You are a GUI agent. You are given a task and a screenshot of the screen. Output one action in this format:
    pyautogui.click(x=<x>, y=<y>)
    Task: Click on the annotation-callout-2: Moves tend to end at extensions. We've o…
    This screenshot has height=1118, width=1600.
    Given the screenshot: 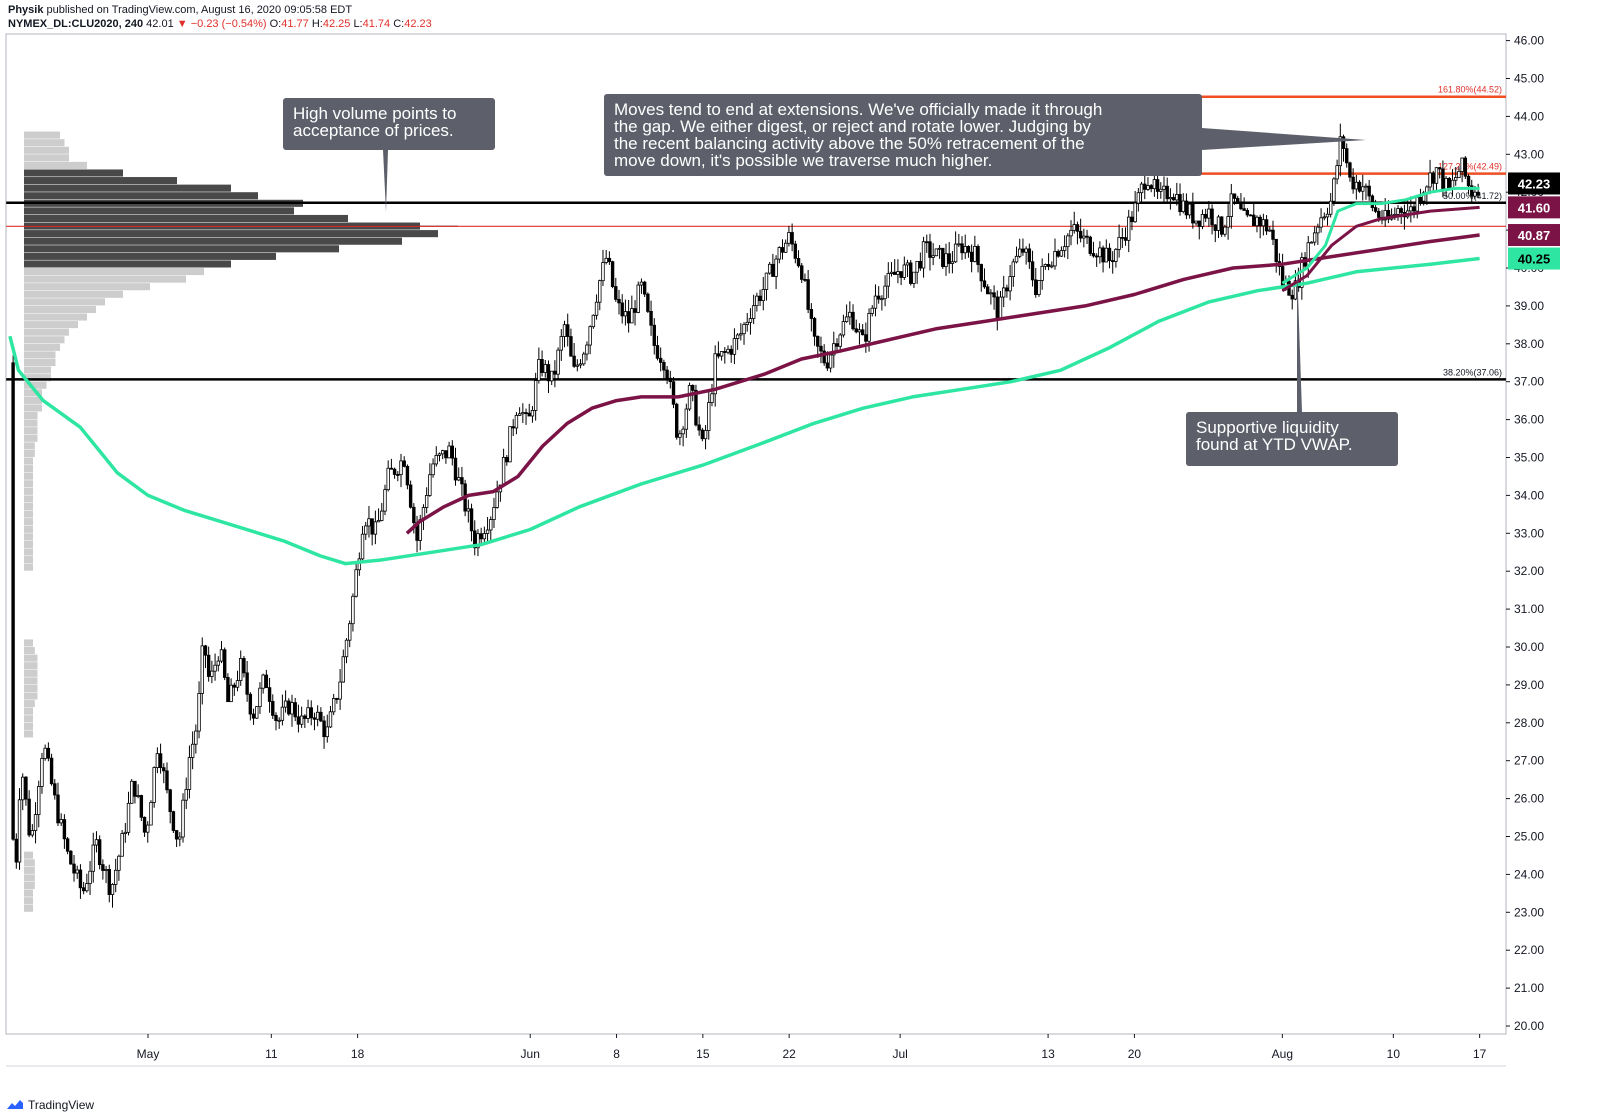 What is the action you would take?
    pyautogui.click(x=985, y=135)
    